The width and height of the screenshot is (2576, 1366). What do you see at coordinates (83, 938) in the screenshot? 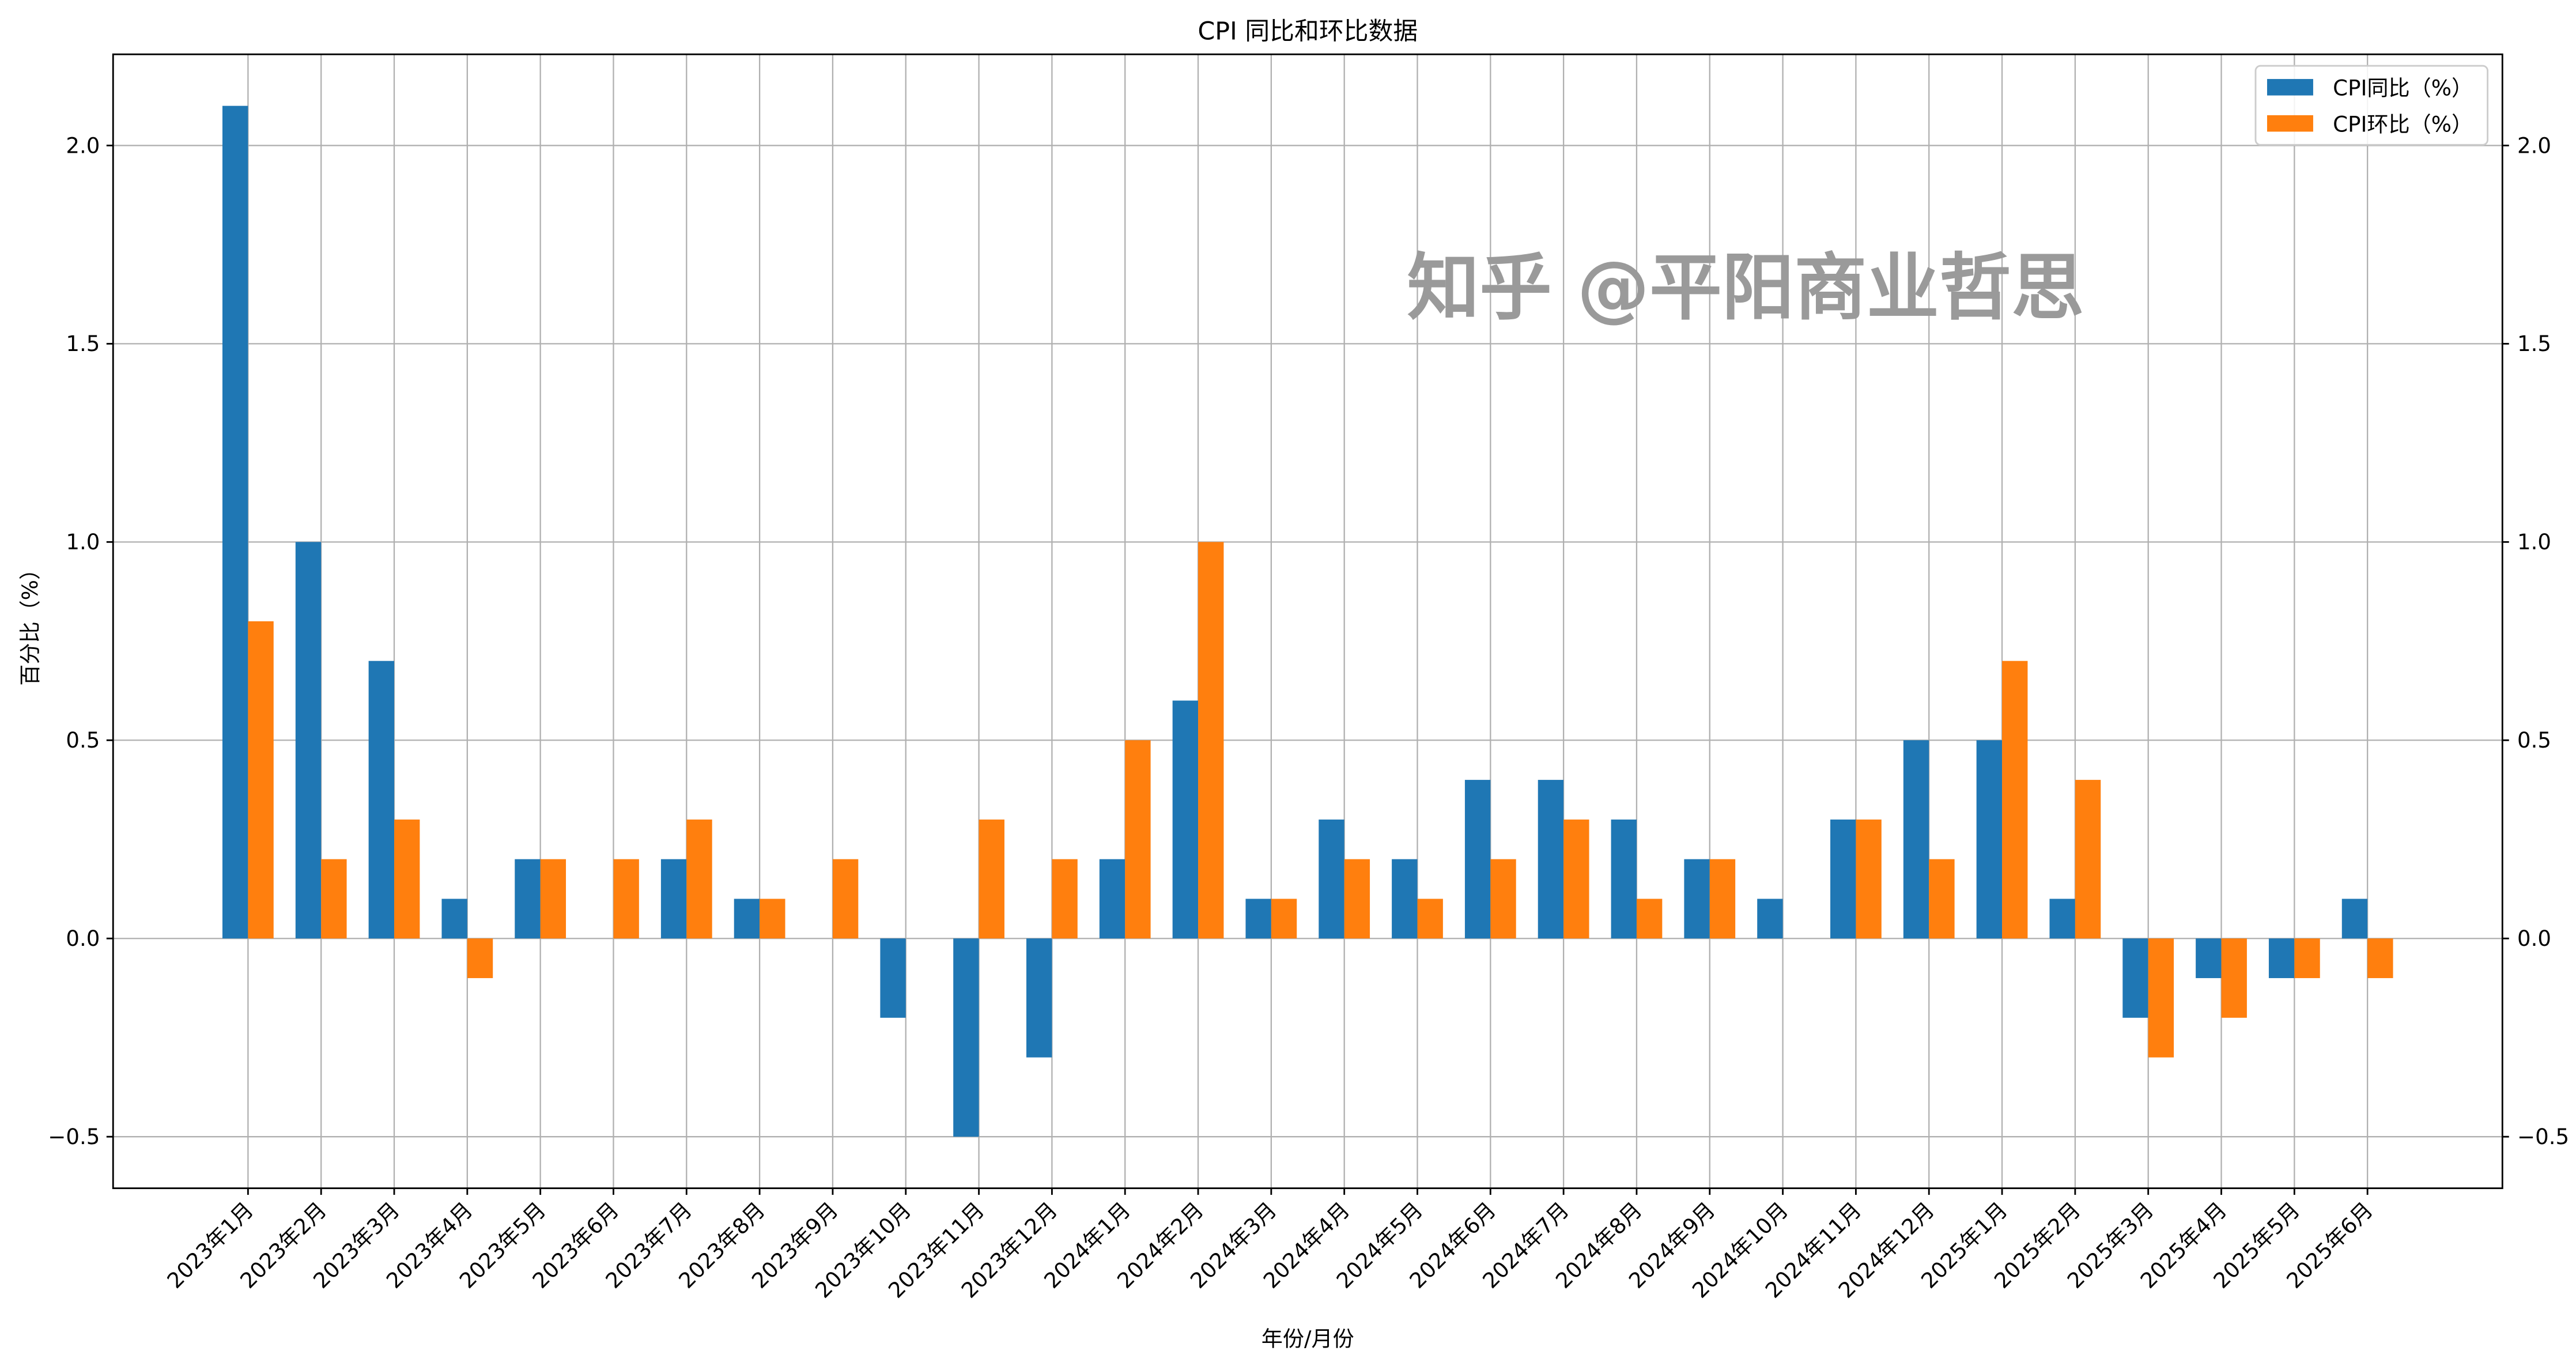
I see `y-tick-label-left: 0.0` at bounding box center [83, 938].